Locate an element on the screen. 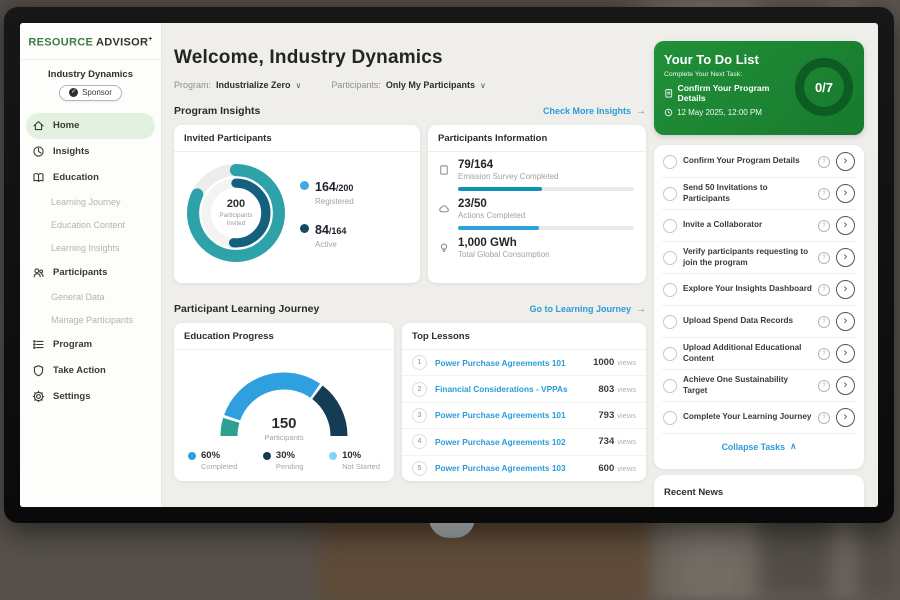 Image resolution: width=900 pixels, height=600 pixels. todo-title: Your To Do List is located at coordinates (711, 59).